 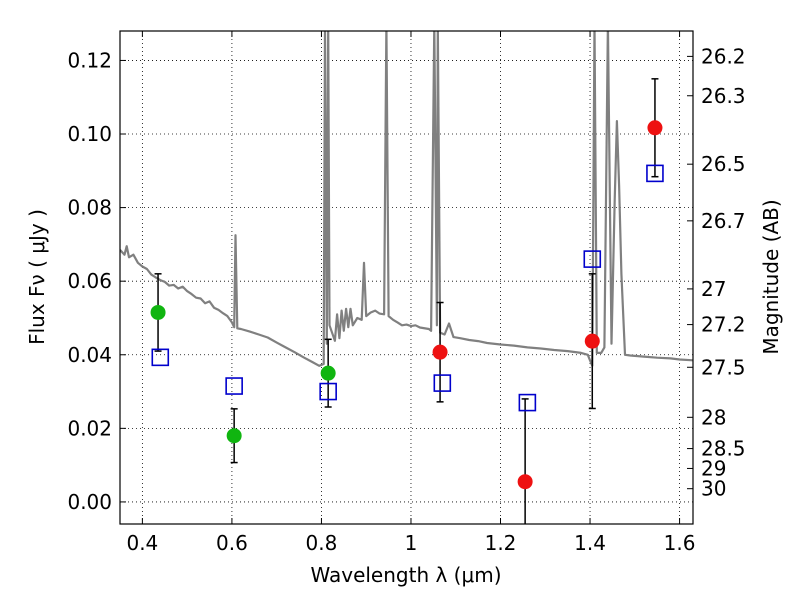 I want to click on x-tick-label: 0.6, so click(x=232, y=543).